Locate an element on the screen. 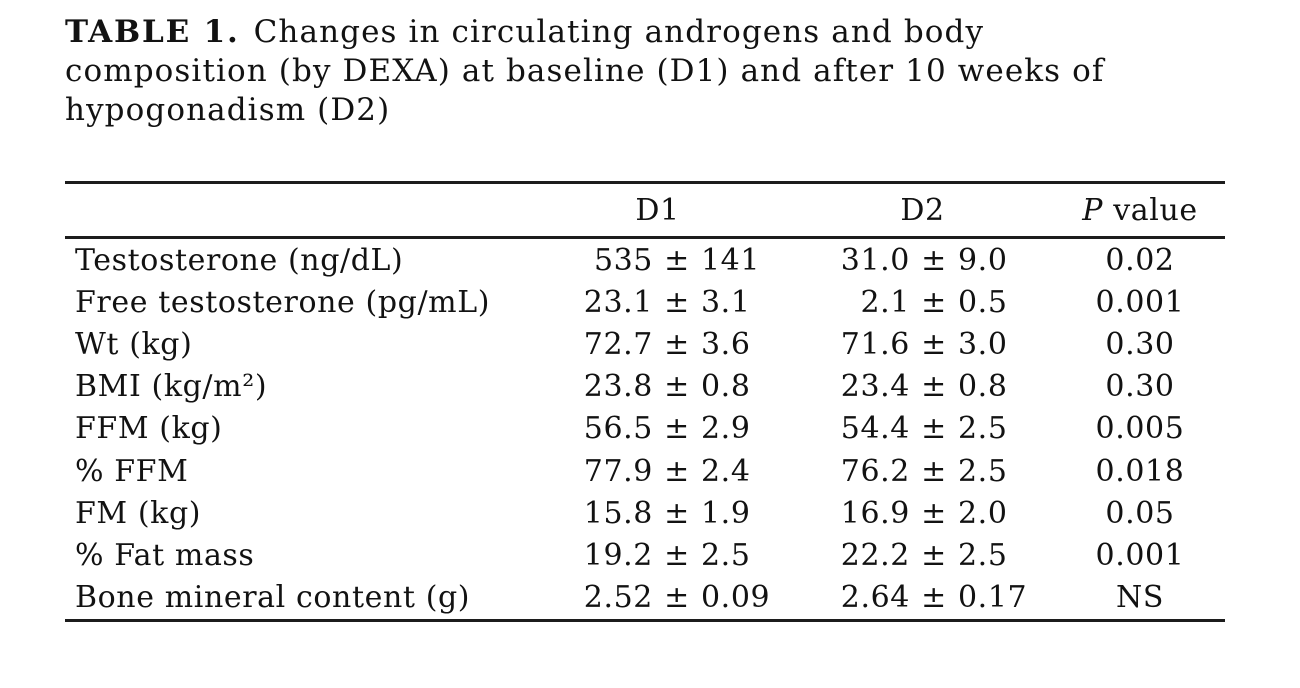  d1-cell: 72.7 ±3.6 is located at coordinates (657, 344).